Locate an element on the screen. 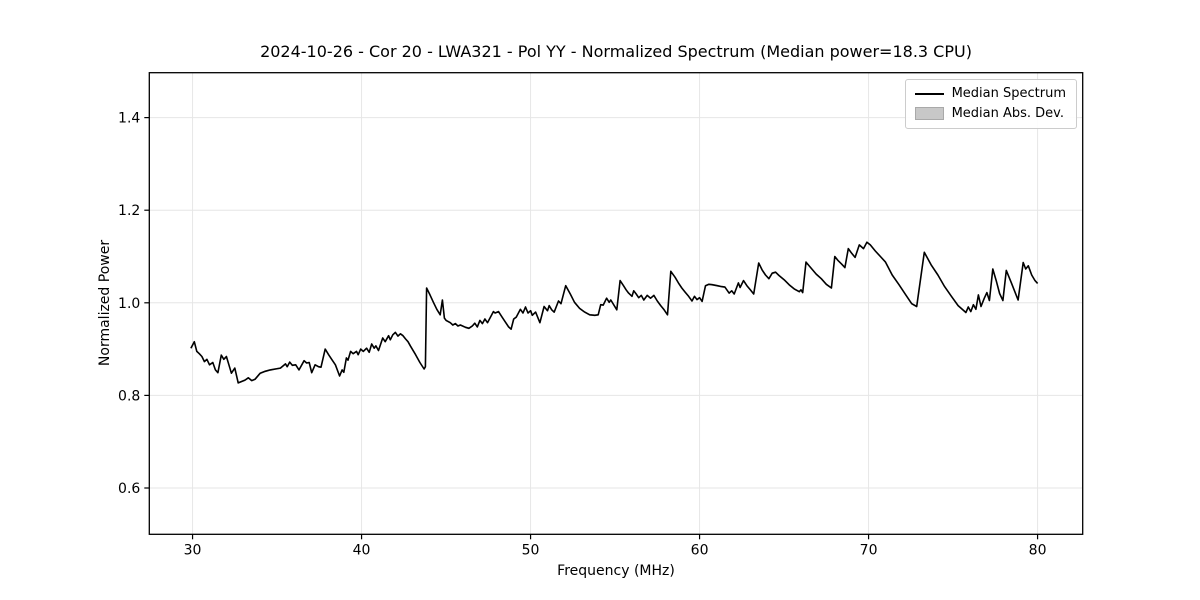 This screenshot has height=600, width=1200. x-tick-label: 50 is located at coordinates (531, 550).